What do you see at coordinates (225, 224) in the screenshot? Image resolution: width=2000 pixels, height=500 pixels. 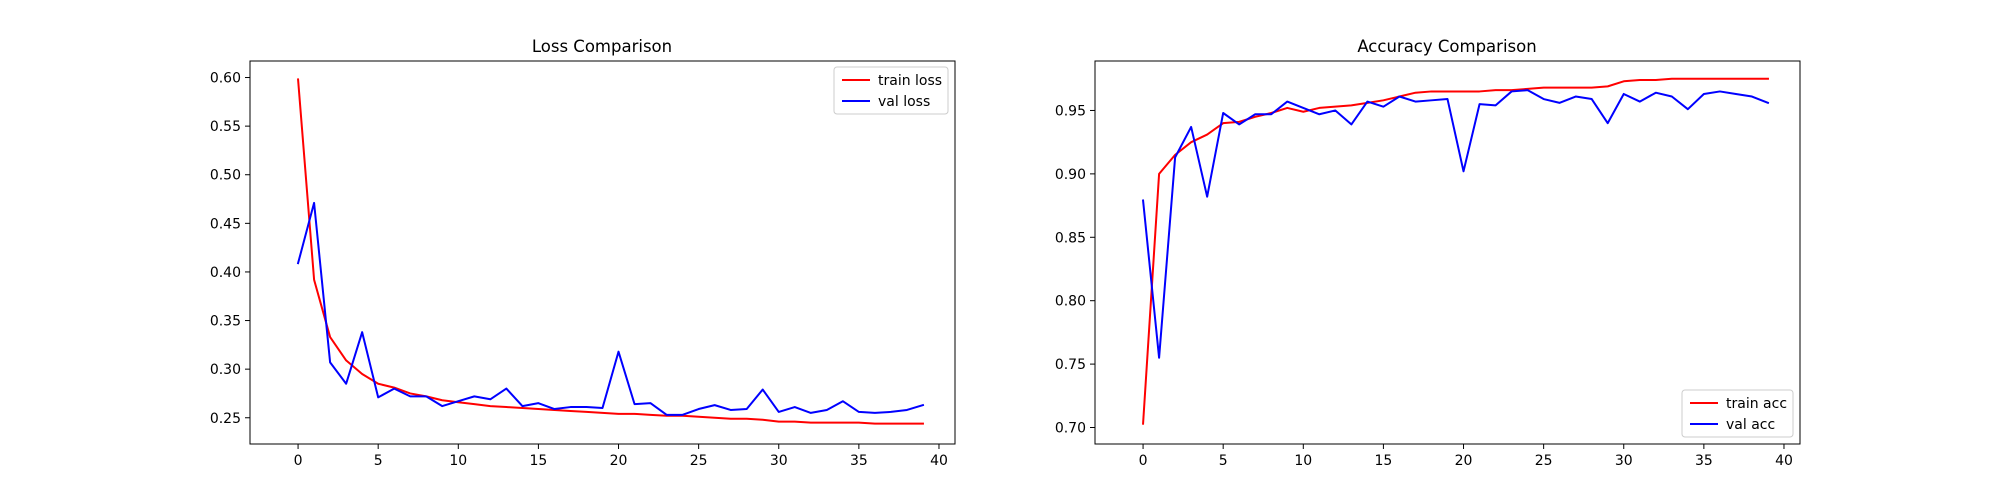 I see `loss-y-tick-label: 0.45` at bounding box center [225, 224].